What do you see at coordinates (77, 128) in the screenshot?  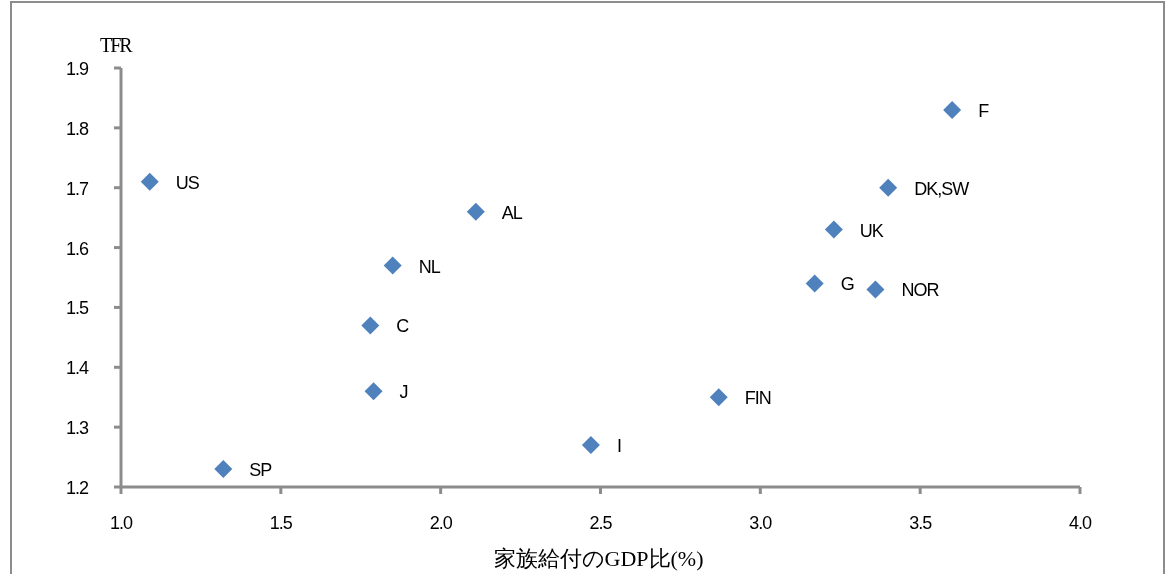 I see `y-tick-label: 1.8` at bounding box center [77, 128].